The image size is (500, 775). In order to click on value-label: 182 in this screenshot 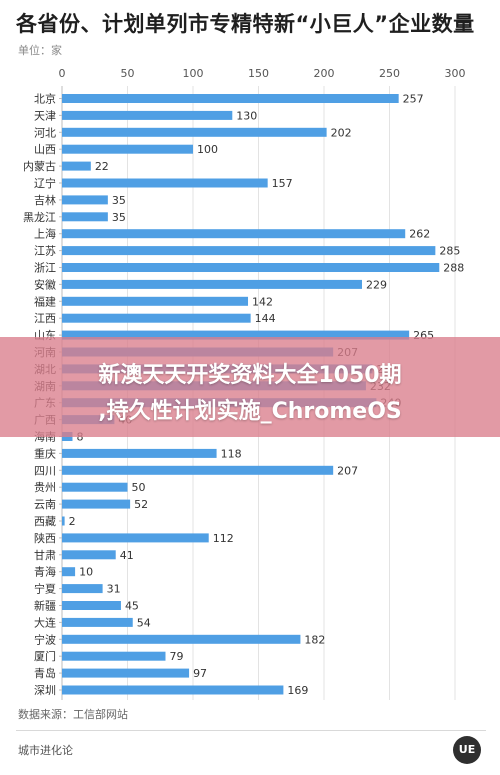, I will do `click(314, 639)`.